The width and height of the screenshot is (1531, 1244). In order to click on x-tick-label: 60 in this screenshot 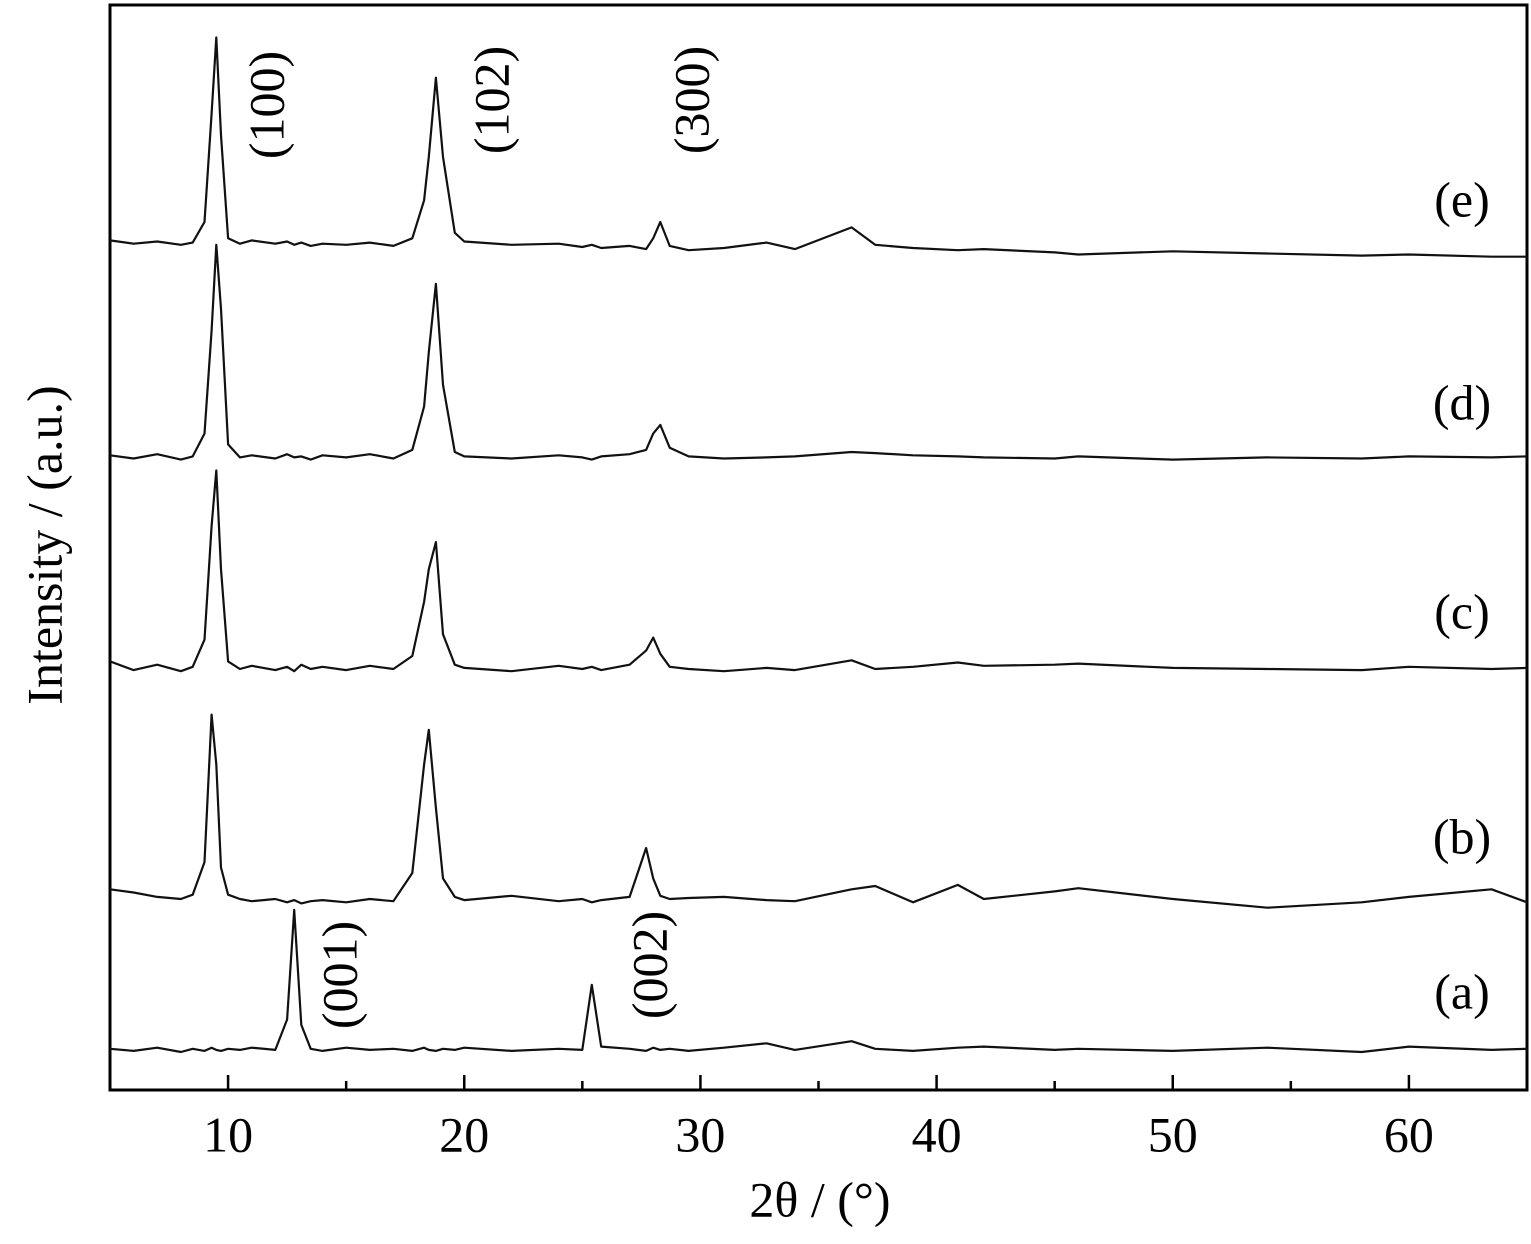, I will do `click(1409, 1134)`.